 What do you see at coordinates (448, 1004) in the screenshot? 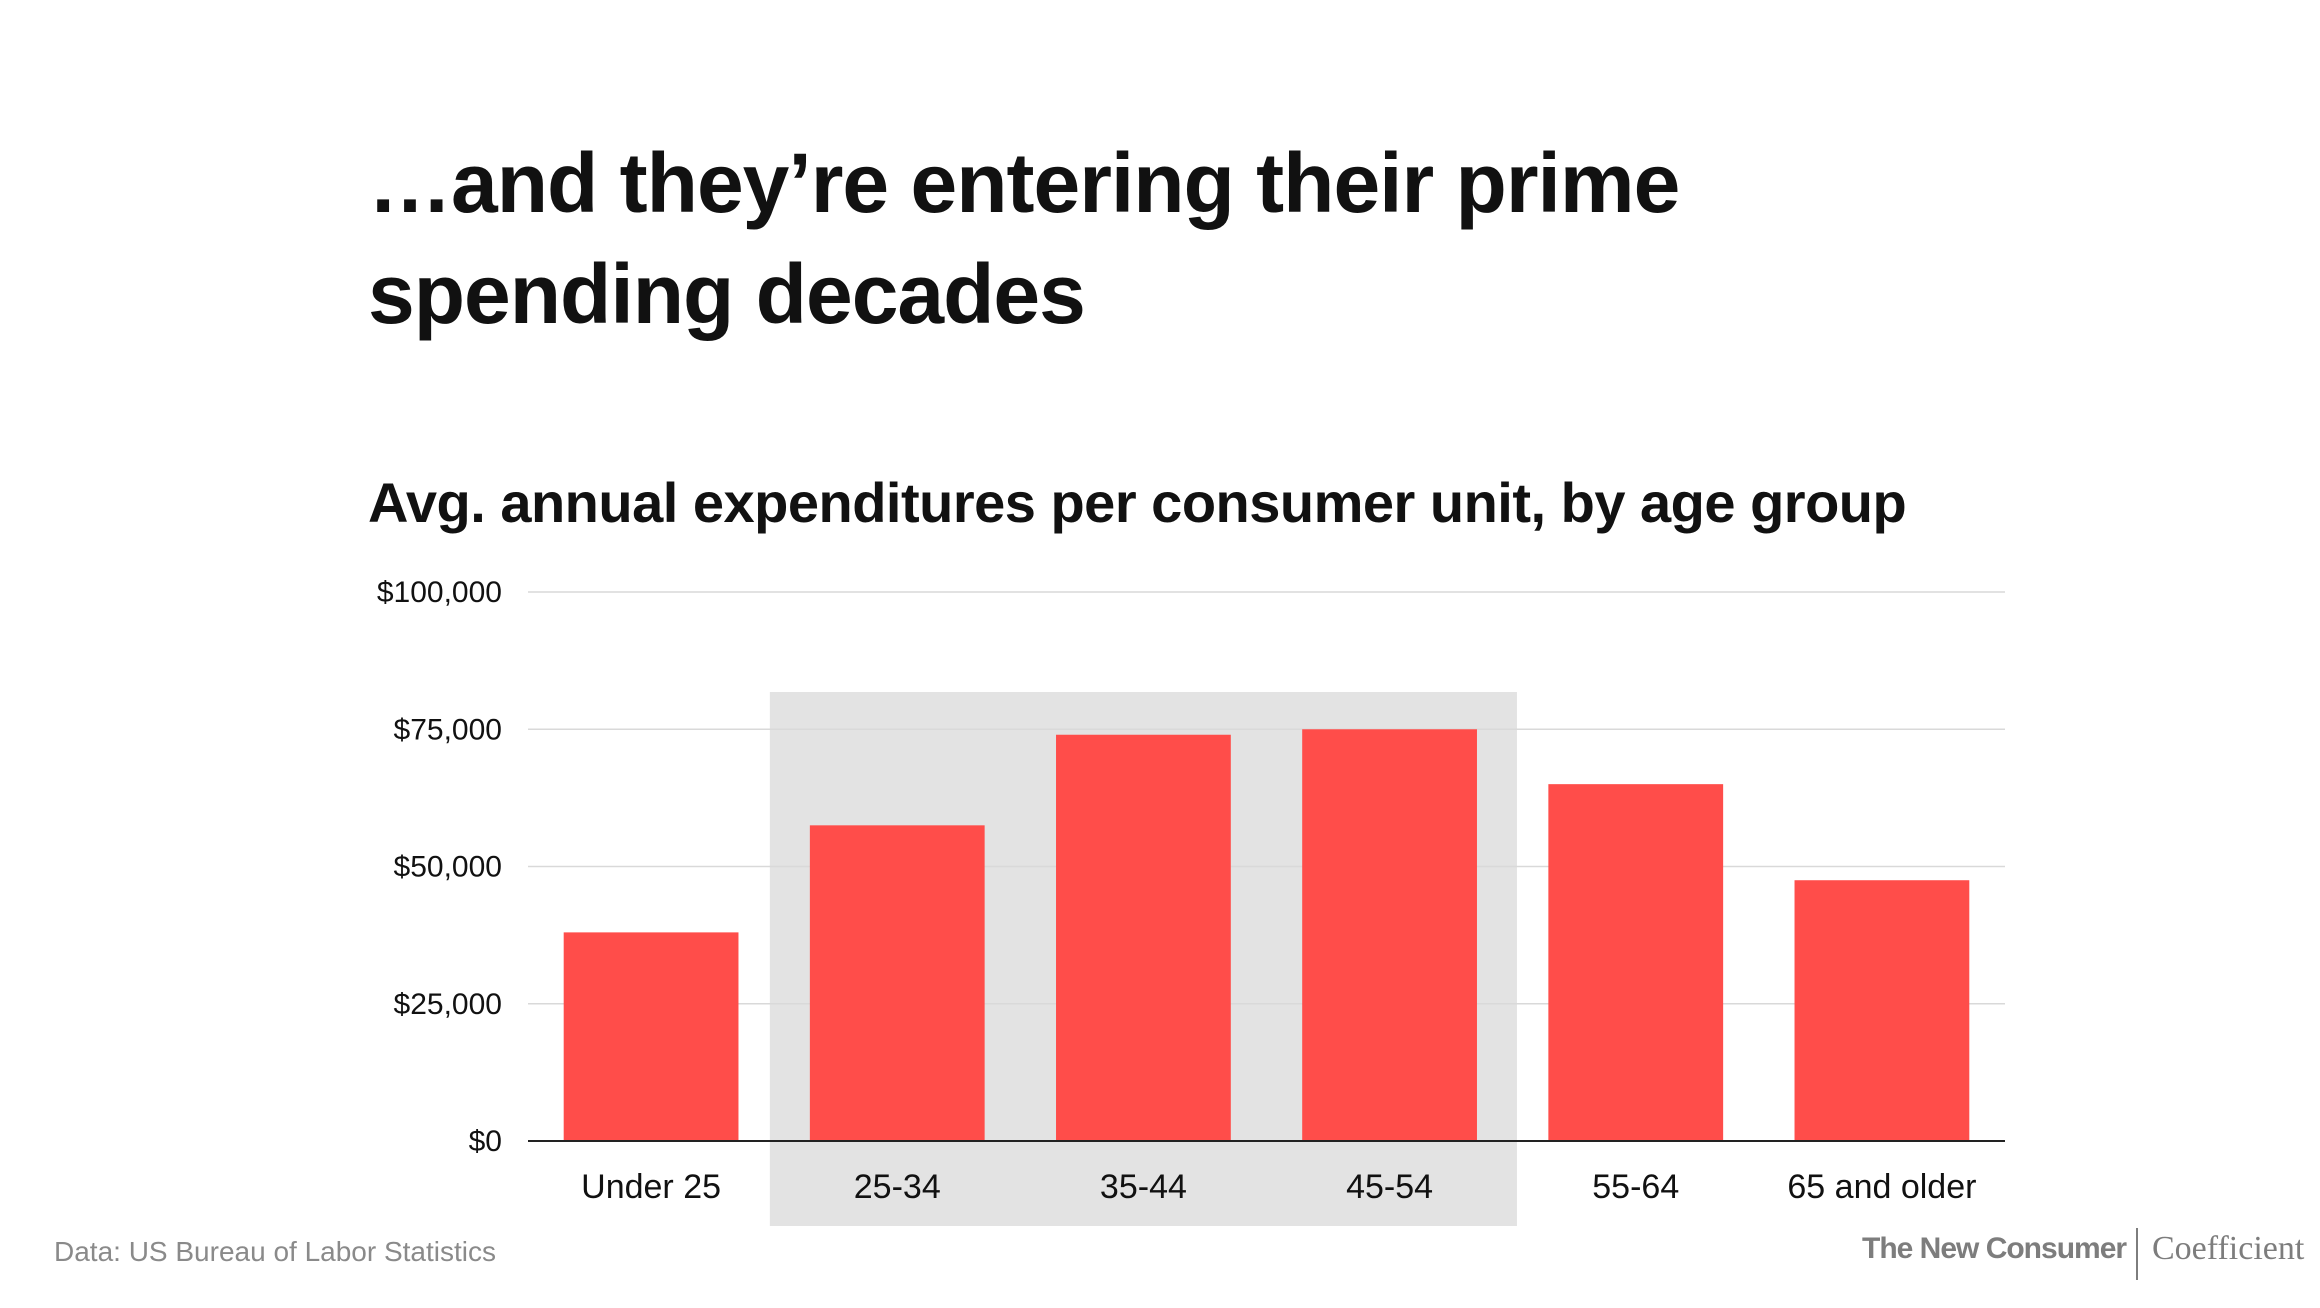
I see `y-tick-label: $25,000` at bounding box center [448, 1004].